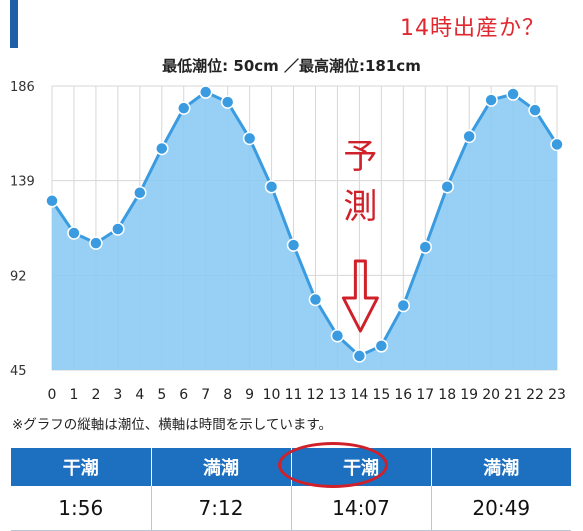 Image resolution: width=583 pixels, height=531 pixels. Describe the element at coordinates (472, 28) in the screenshot. I see `handwritten-annotation-title: 14時出産か？` at that location.